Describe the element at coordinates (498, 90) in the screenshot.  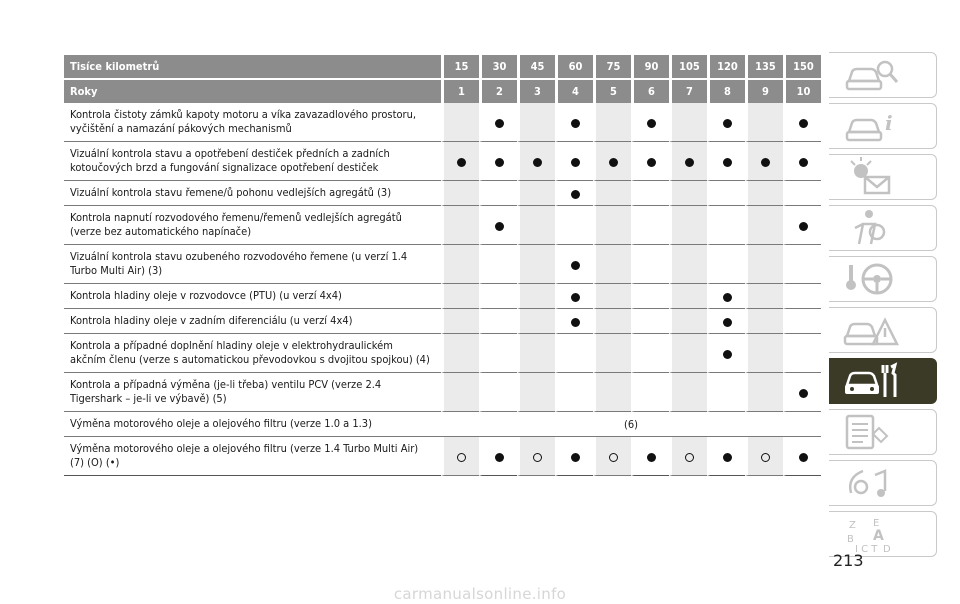
I see `header-year-2: 2` at that location.